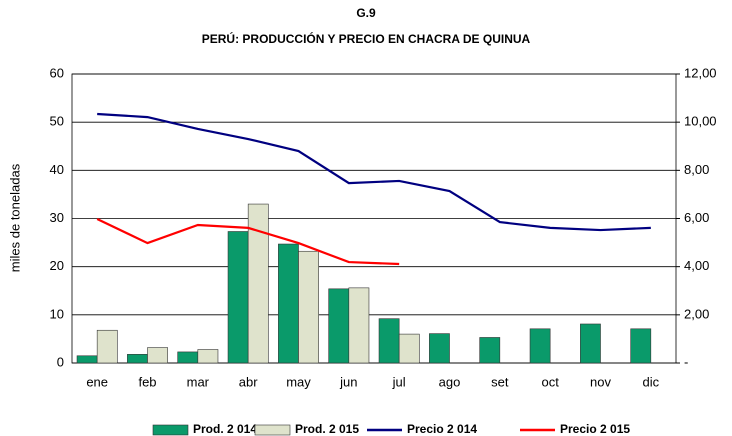  Describe the element at coordinates (696, 217) in the screenshot. I see `y2-tick-label: 6,00` at that location.